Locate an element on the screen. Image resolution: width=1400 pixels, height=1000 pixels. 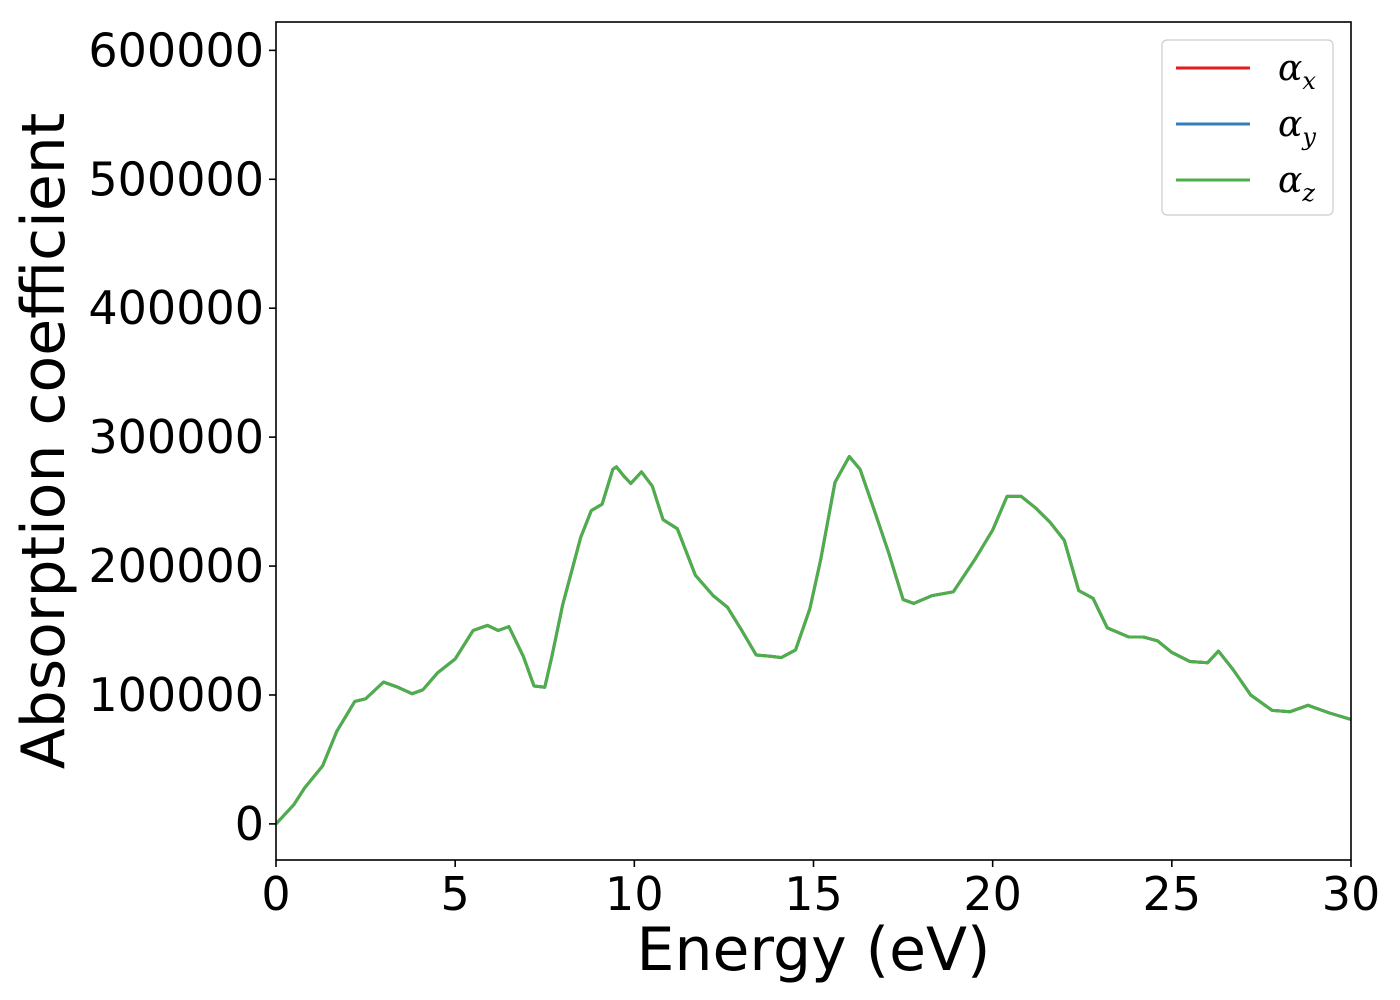
x-tick-label: 10 is located at coordinates (634, 894).